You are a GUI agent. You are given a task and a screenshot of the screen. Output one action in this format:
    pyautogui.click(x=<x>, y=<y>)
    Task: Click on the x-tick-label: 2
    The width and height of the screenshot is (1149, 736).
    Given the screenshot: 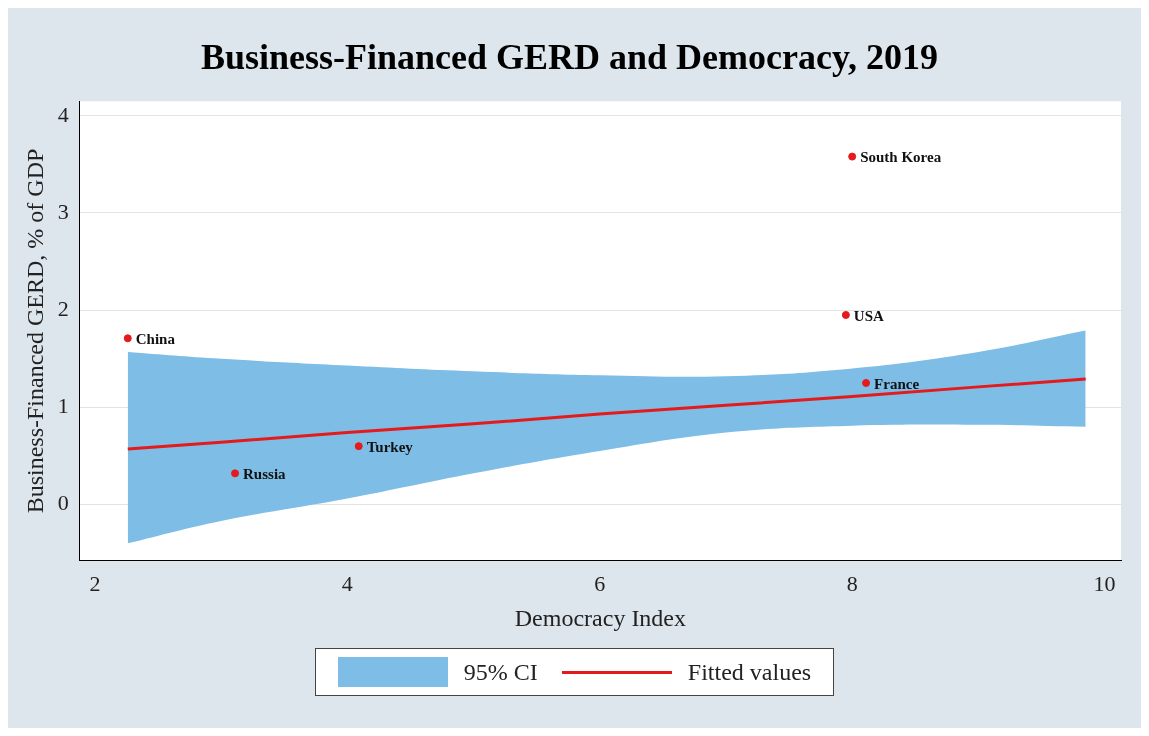 What is the action you would take?
    pyautogui.click(x=95, y=583)
    